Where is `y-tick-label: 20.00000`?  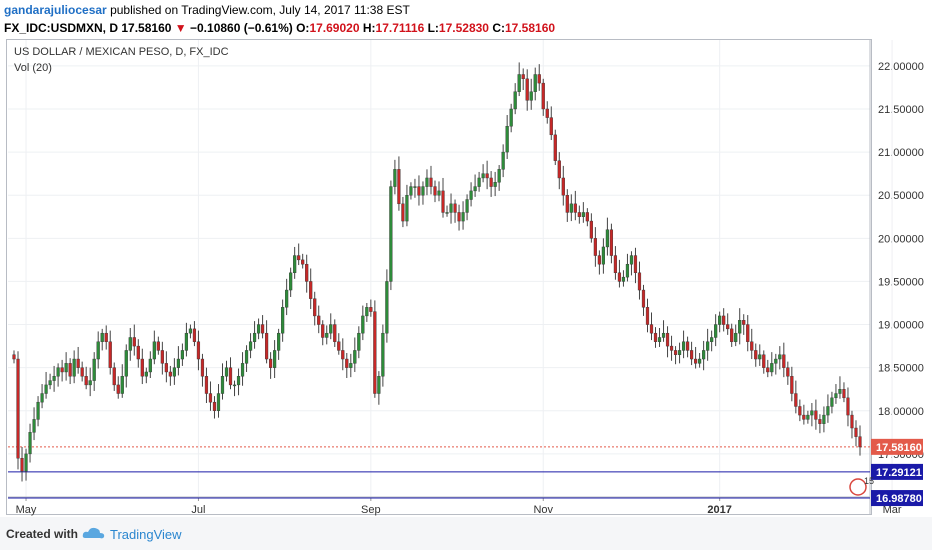 y-tick-label: 20.00000 is located at coordinates (901, 239).